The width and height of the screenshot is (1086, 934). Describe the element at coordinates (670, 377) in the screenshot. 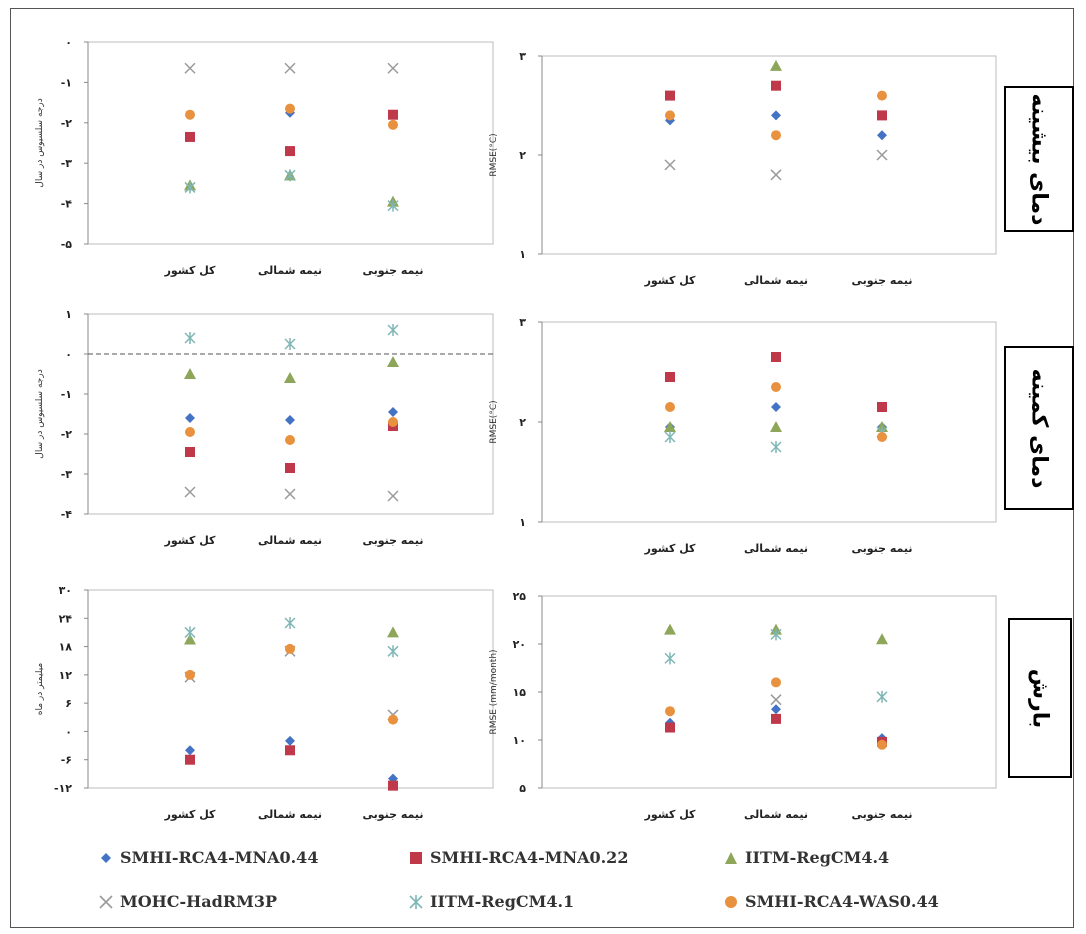

I see `chart-4-point-square` at that location.